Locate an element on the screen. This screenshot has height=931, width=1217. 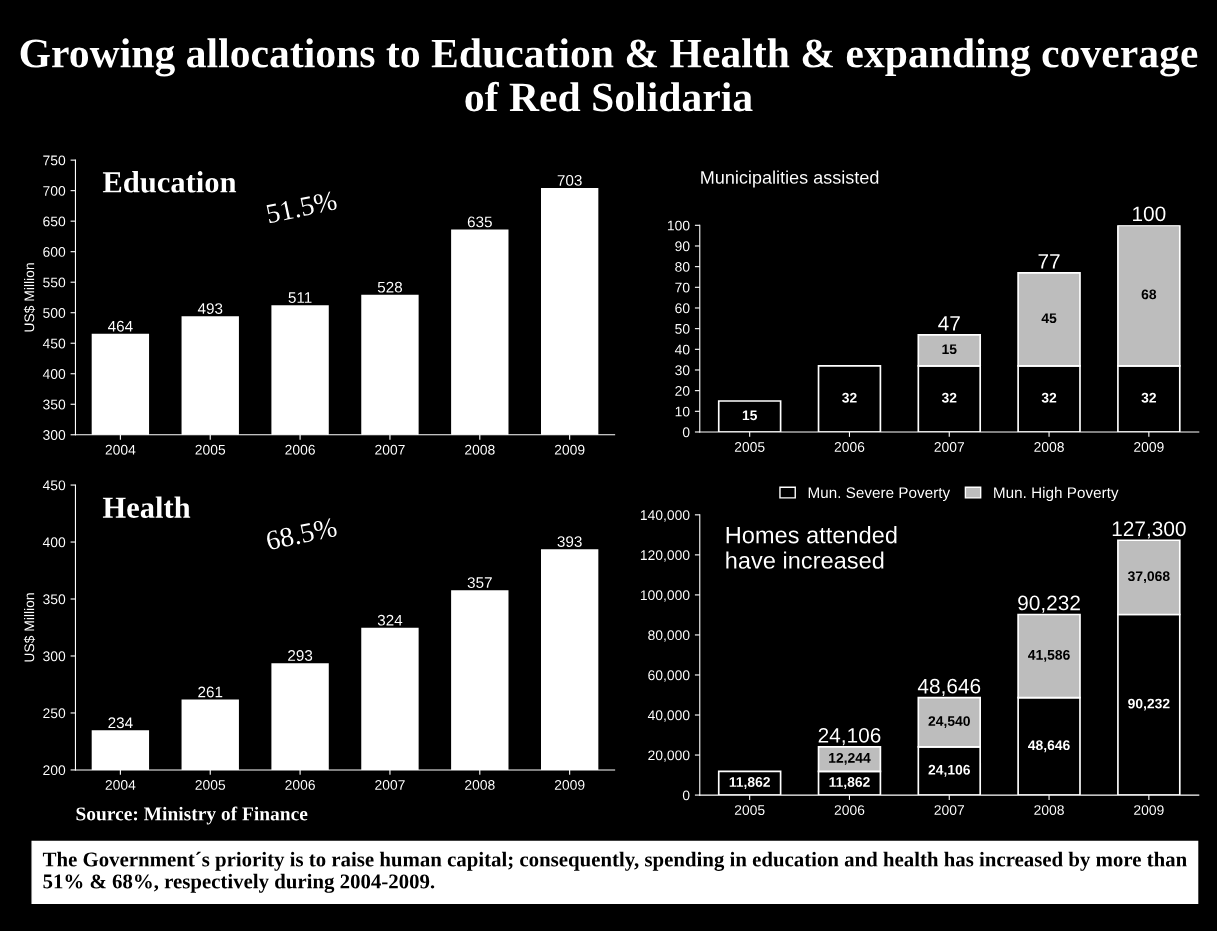
data-label: 357 is located at coordinates (479, 583).